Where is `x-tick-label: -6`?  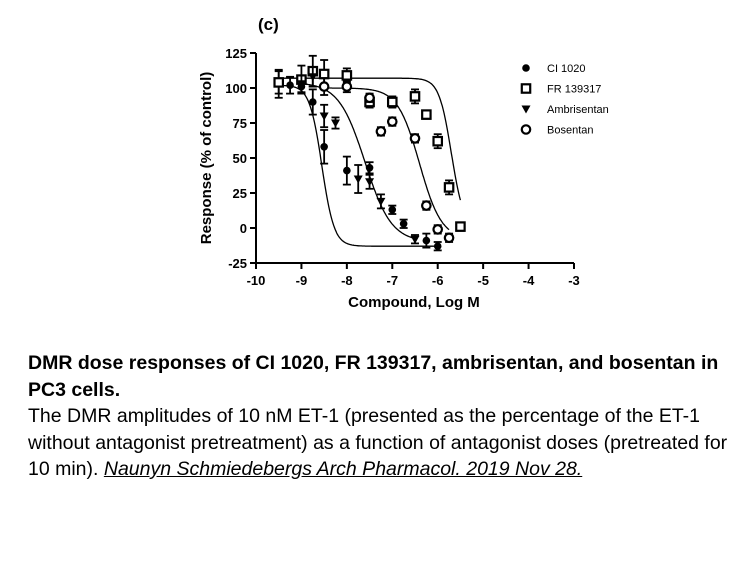 x-tick-label: -6 is located at coordinates (438, 280).